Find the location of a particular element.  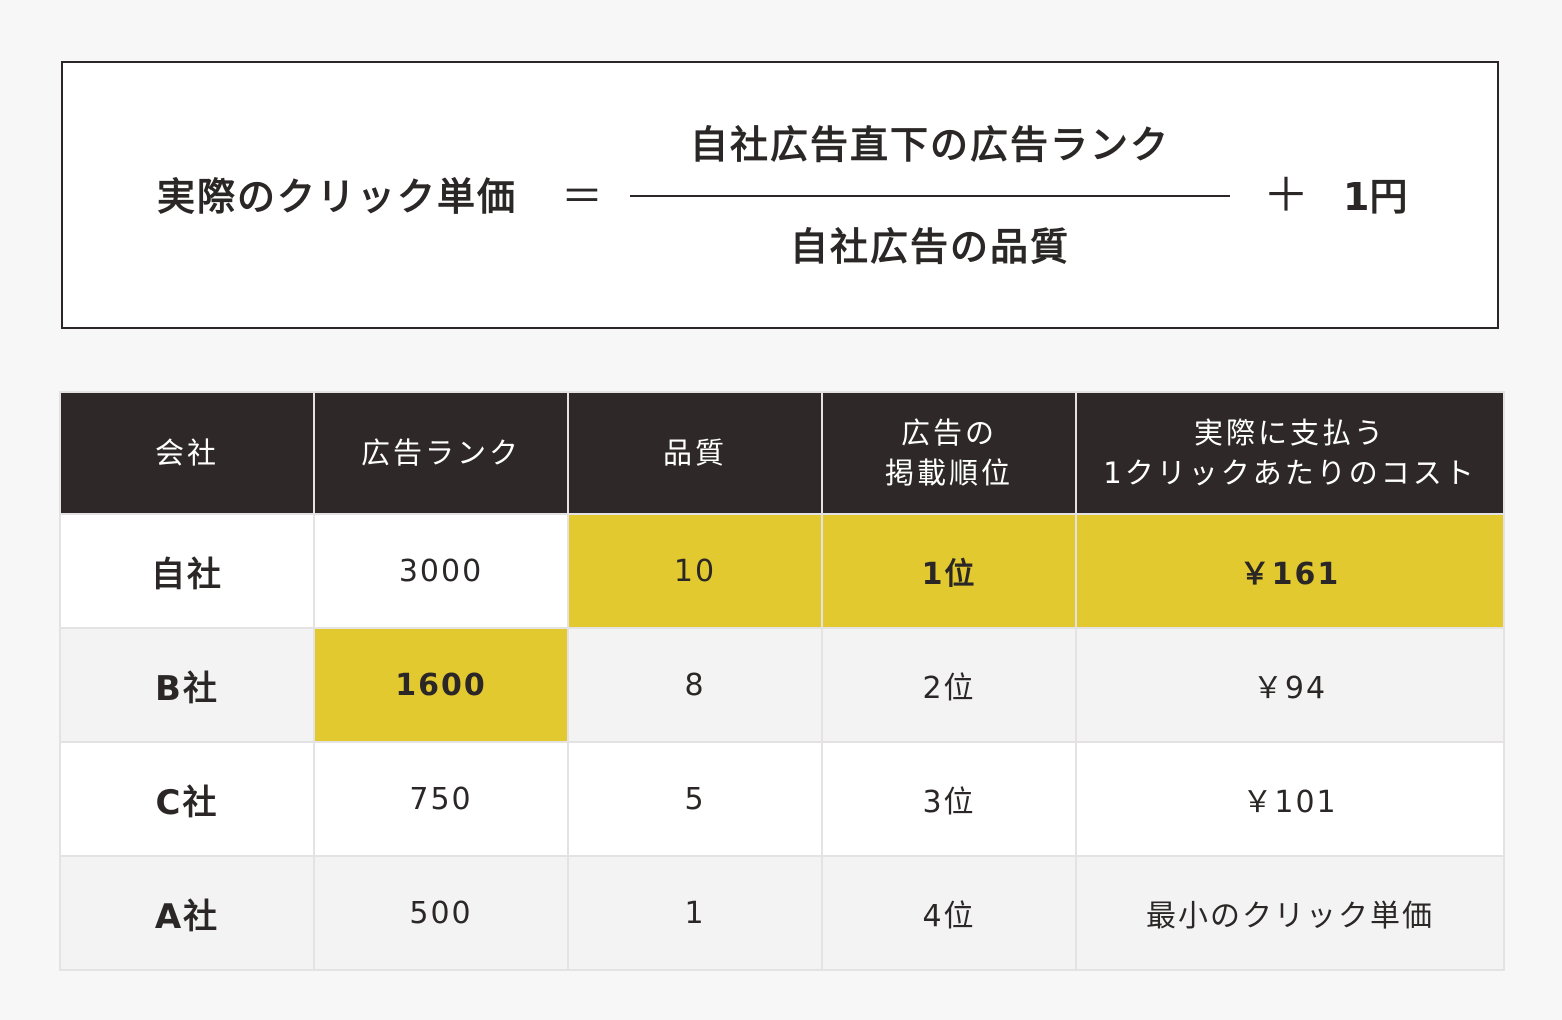

header-ad-position: 広告の 掲載順位 is located at coordinates (949, 453).